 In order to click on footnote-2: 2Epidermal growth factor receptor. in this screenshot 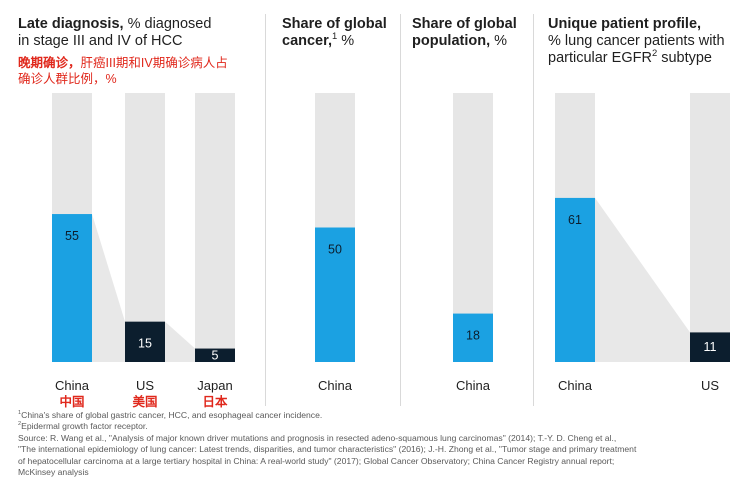, I will do `click(381, 426)`.